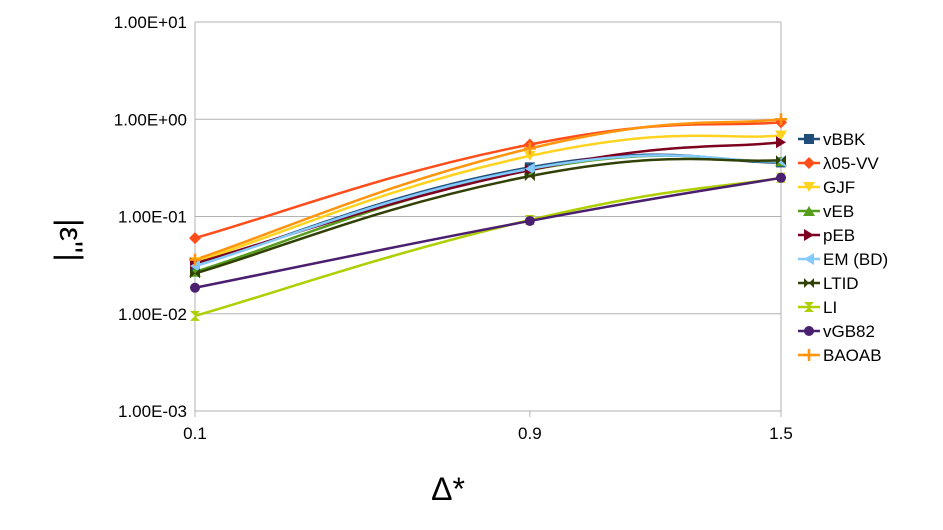 The height and width of the screenshot is (530, 943). What do you see at coordinates (844, 139) in the screenshot?
I see `legend-label: vBBK` at bounding box center [844, 139].